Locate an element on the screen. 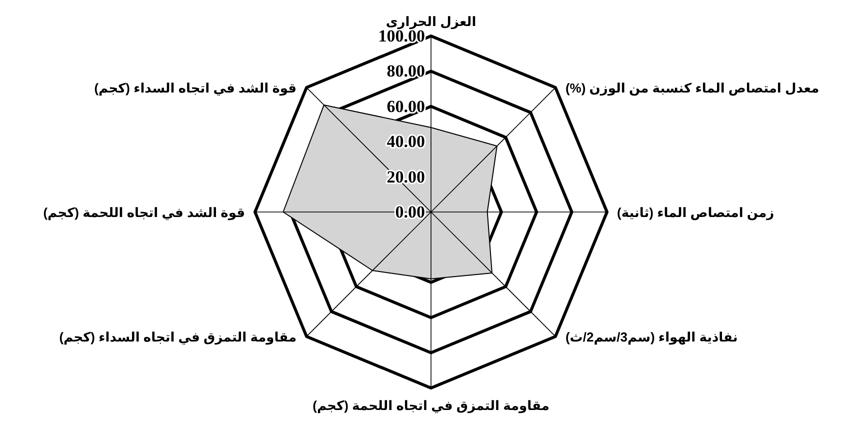  spoke-label: مقاومة التمزق في اتجاه اللحمة (كجم) is located at coordinates (431, 406).